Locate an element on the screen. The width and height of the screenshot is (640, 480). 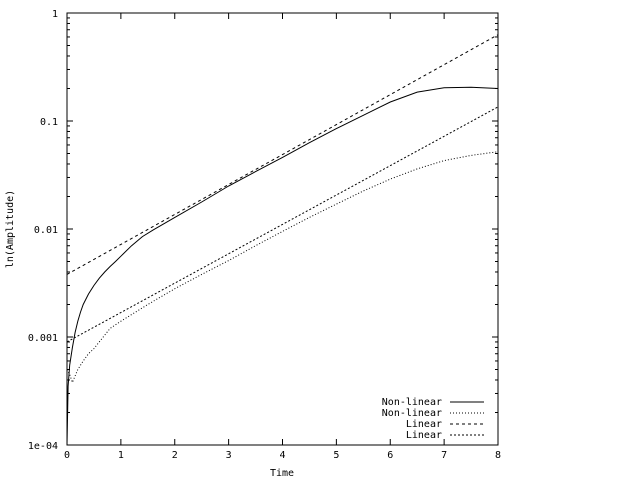
x-axis-label: Time is located at coordinates (282, 473).